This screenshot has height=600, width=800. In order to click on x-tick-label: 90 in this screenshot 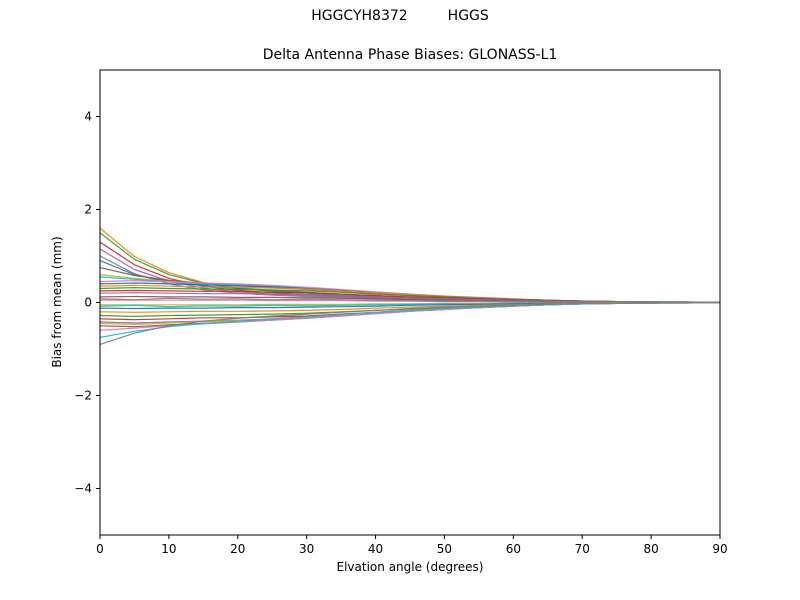, I will do `click(719, 549)`.